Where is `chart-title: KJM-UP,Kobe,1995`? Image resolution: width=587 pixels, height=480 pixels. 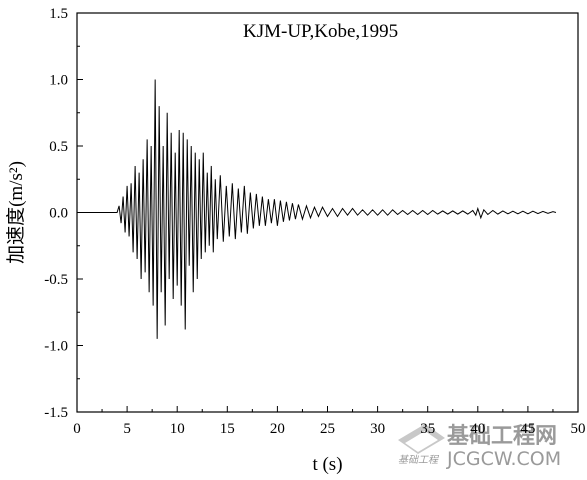
chart-title: KJM-UP,Kobe,1995 is located at coordinates (320, 31).